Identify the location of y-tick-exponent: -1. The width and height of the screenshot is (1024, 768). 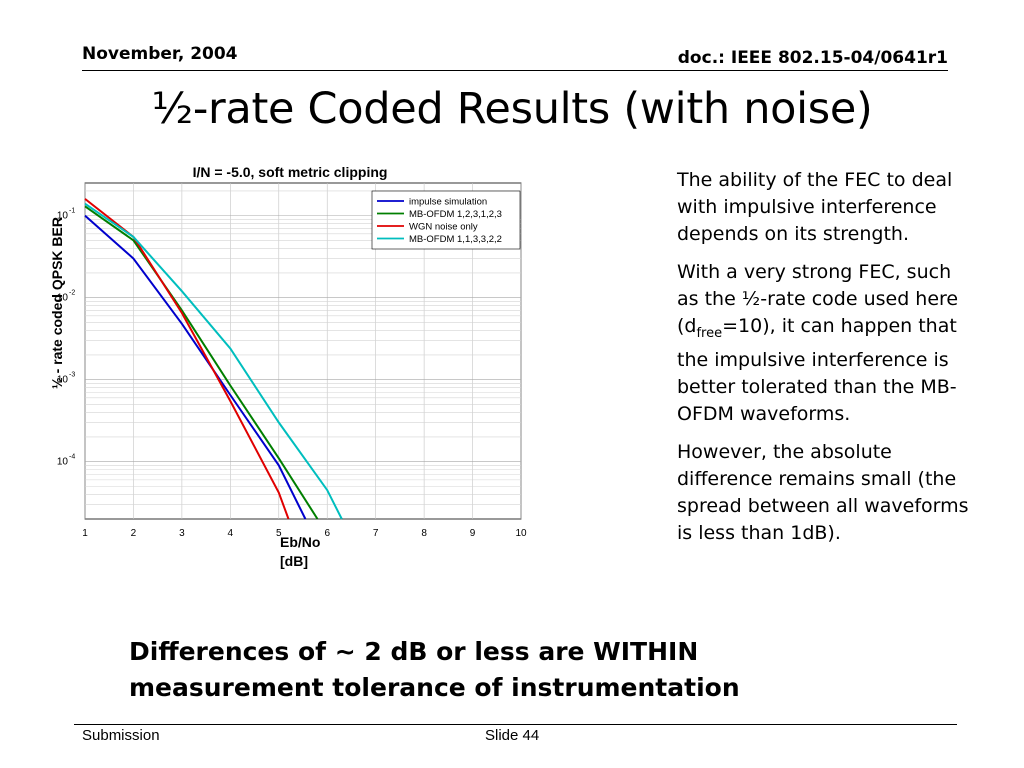
(72, 211).